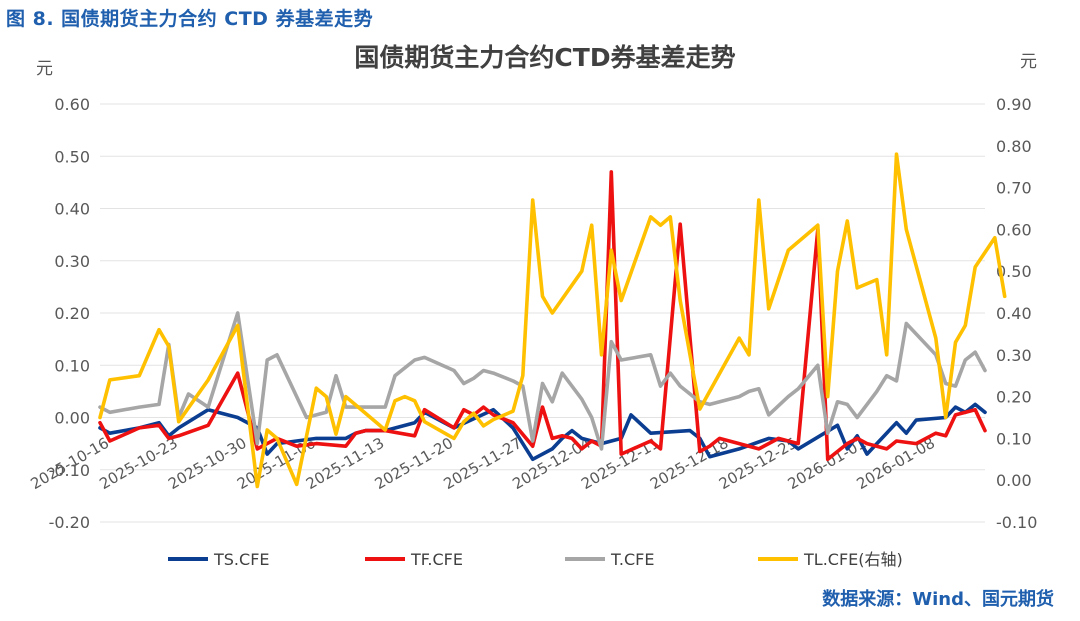 The width and height of the screenshot is (1080, 621). Describe the element at coordinates (544, 57) in the screenshot. I see `chart-title: 国债期货主力合约CTD券基差走势` at that location.